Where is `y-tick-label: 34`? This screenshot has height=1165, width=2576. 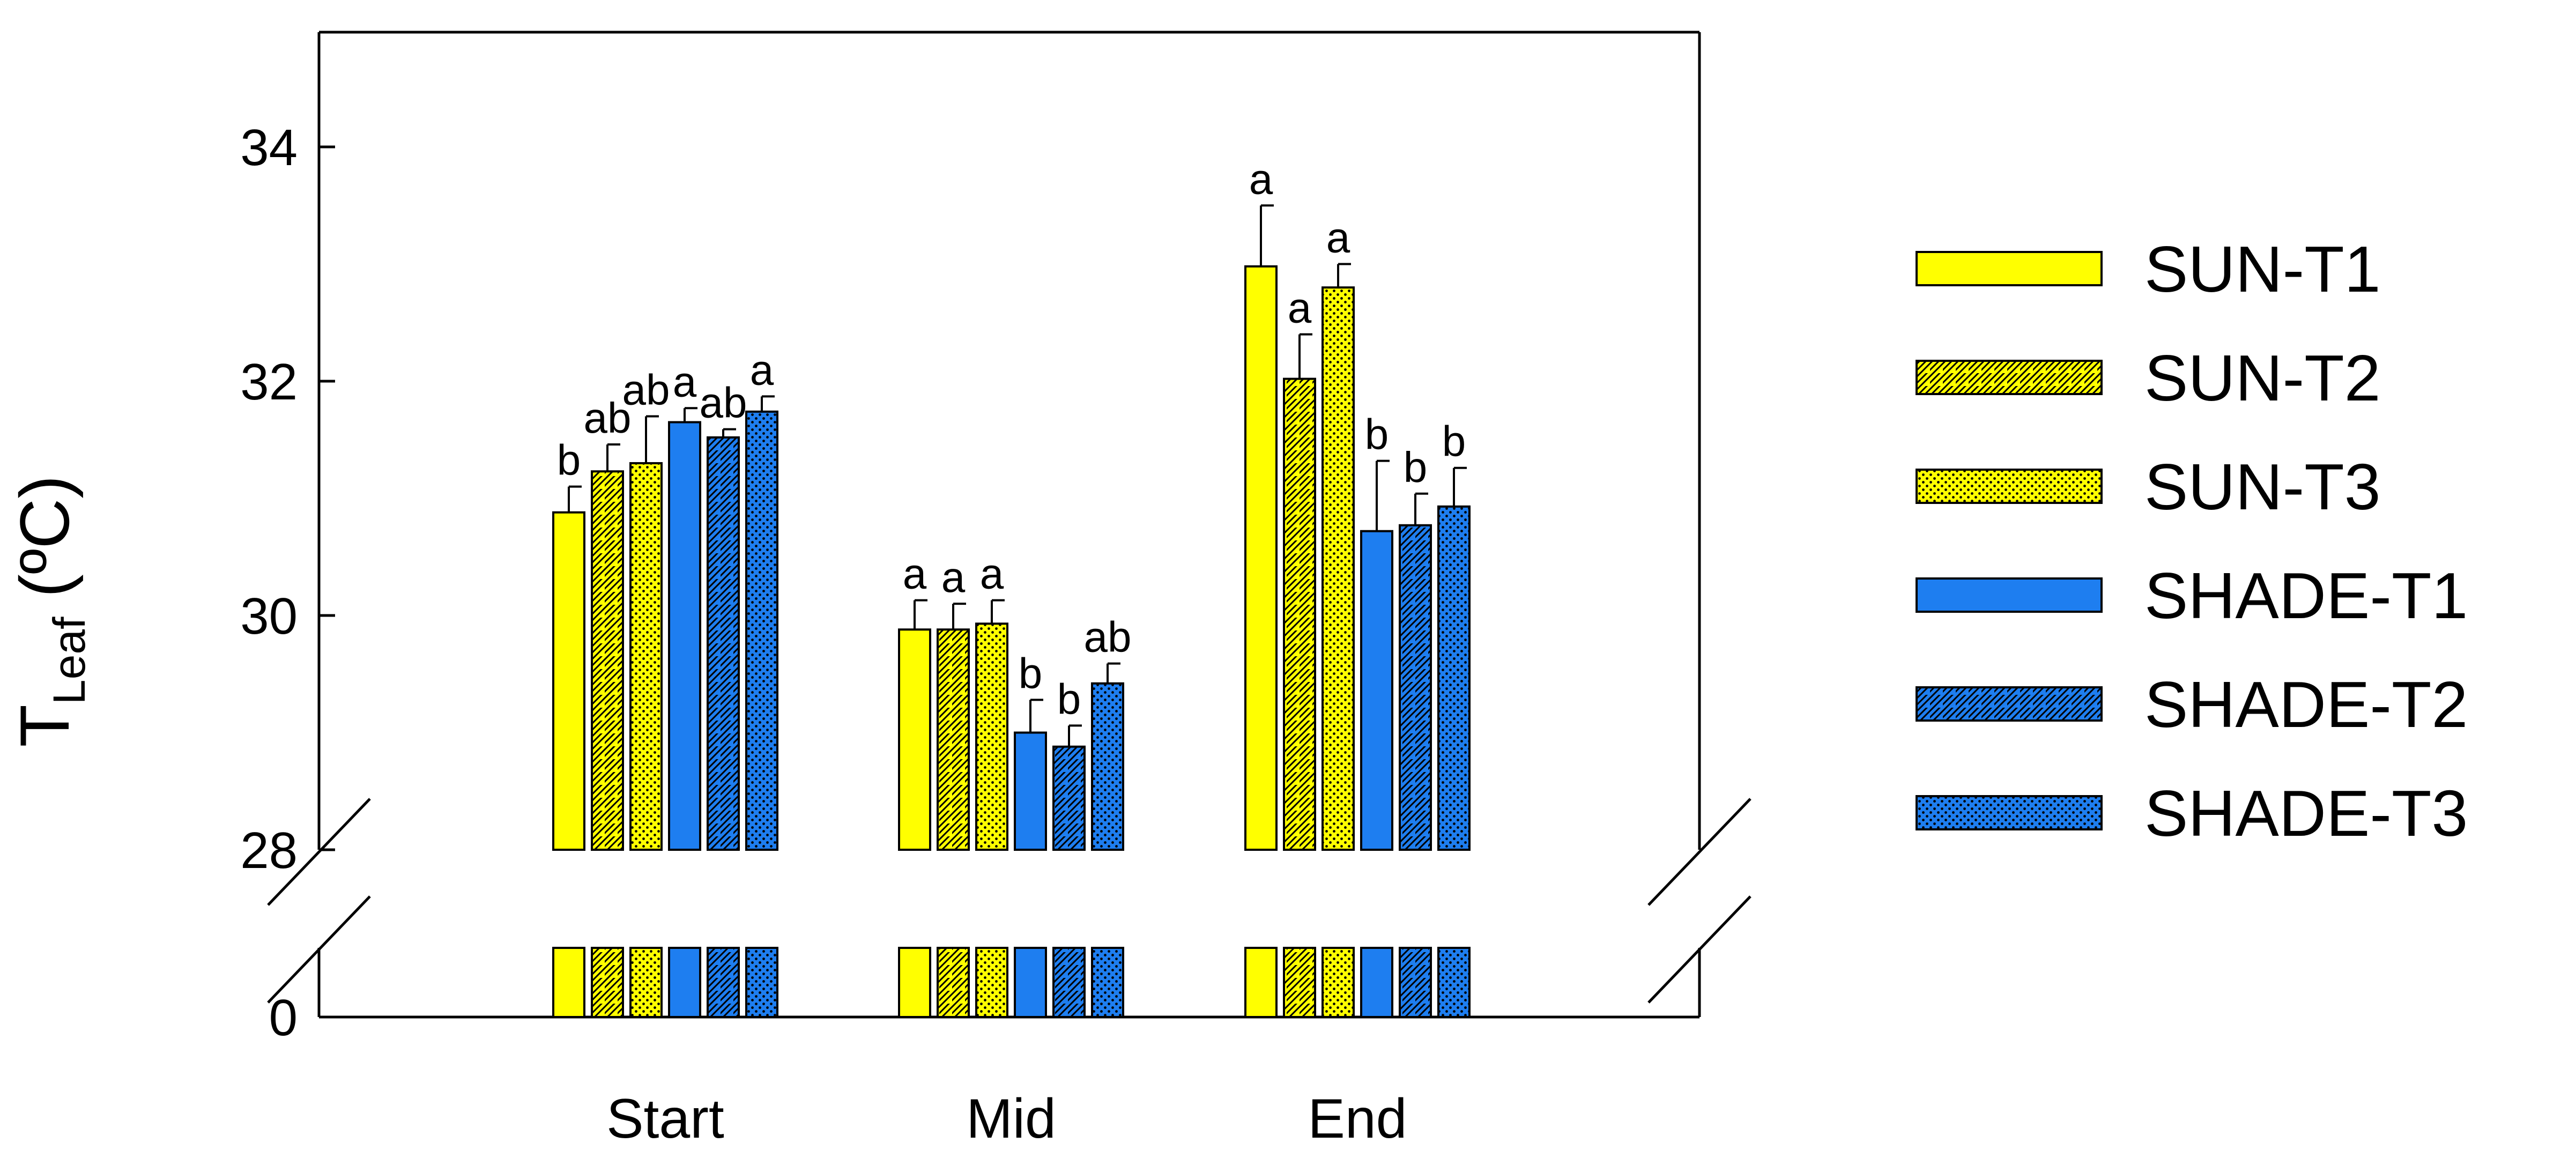 y-tick-label: 34 is located at coordinates (269, 147).